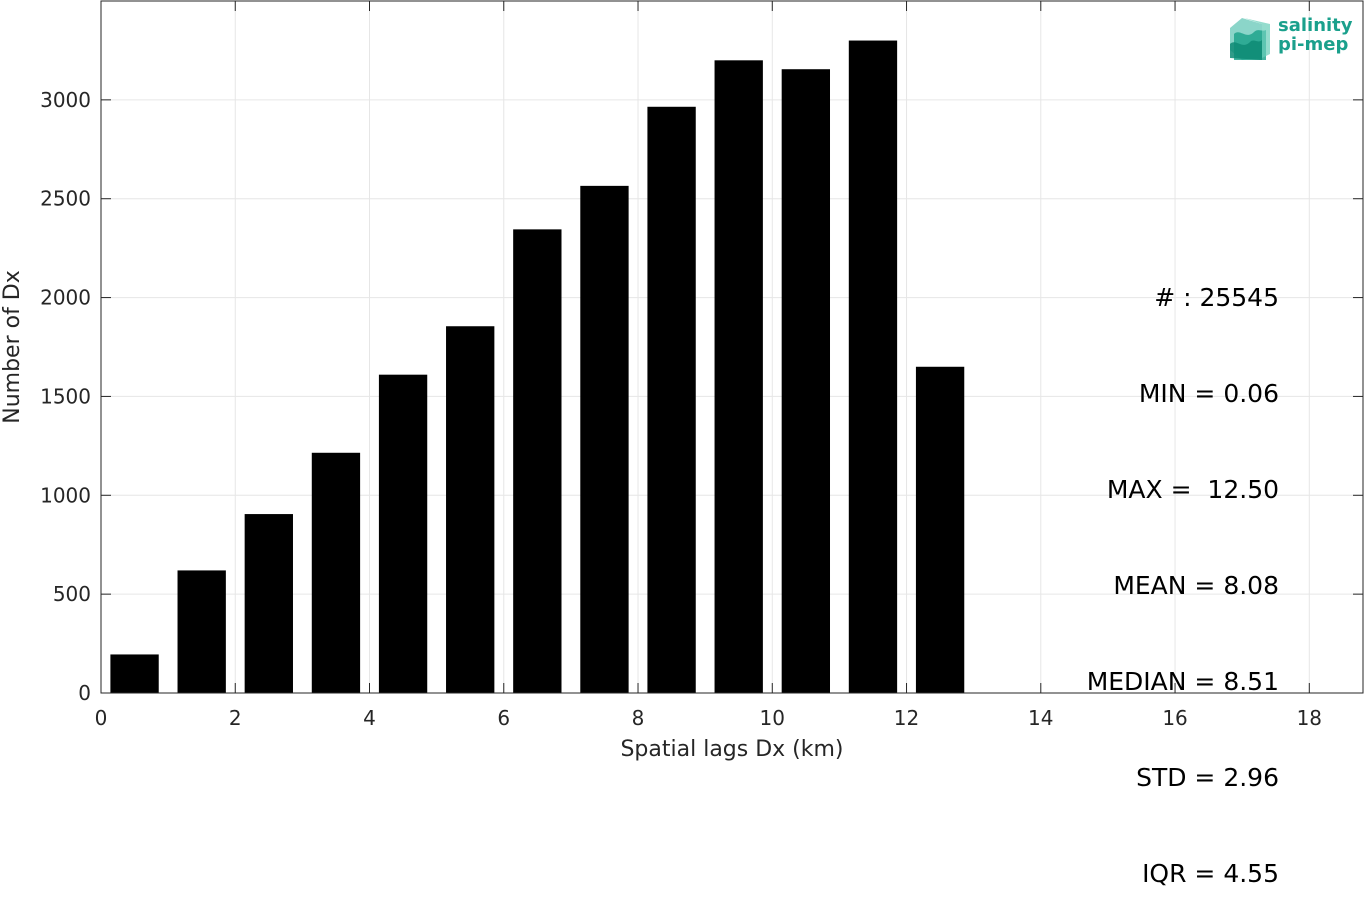 Image resolution: width=1365 pixels, height=922 pixels. I want to click on salinity-pimep-logo: salinity pi-mep, so click(1292, 39).